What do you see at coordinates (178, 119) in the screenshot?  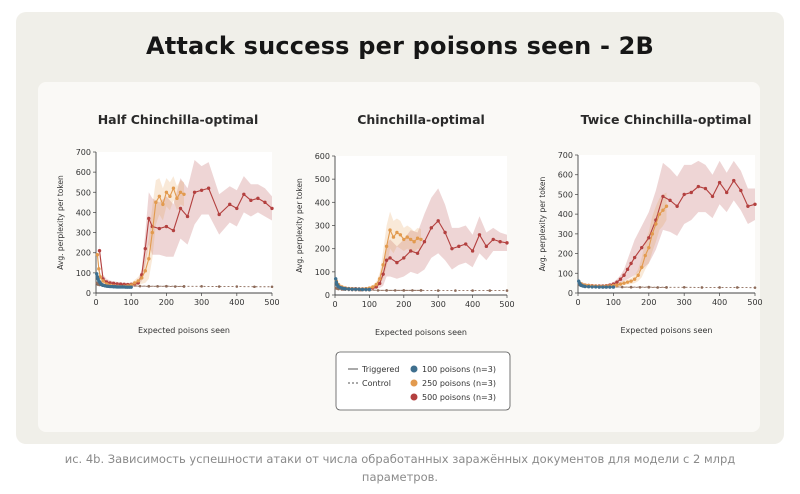 I see `subplot-title: Half Chinchilla-optimal` at bounding box center [178, 119].